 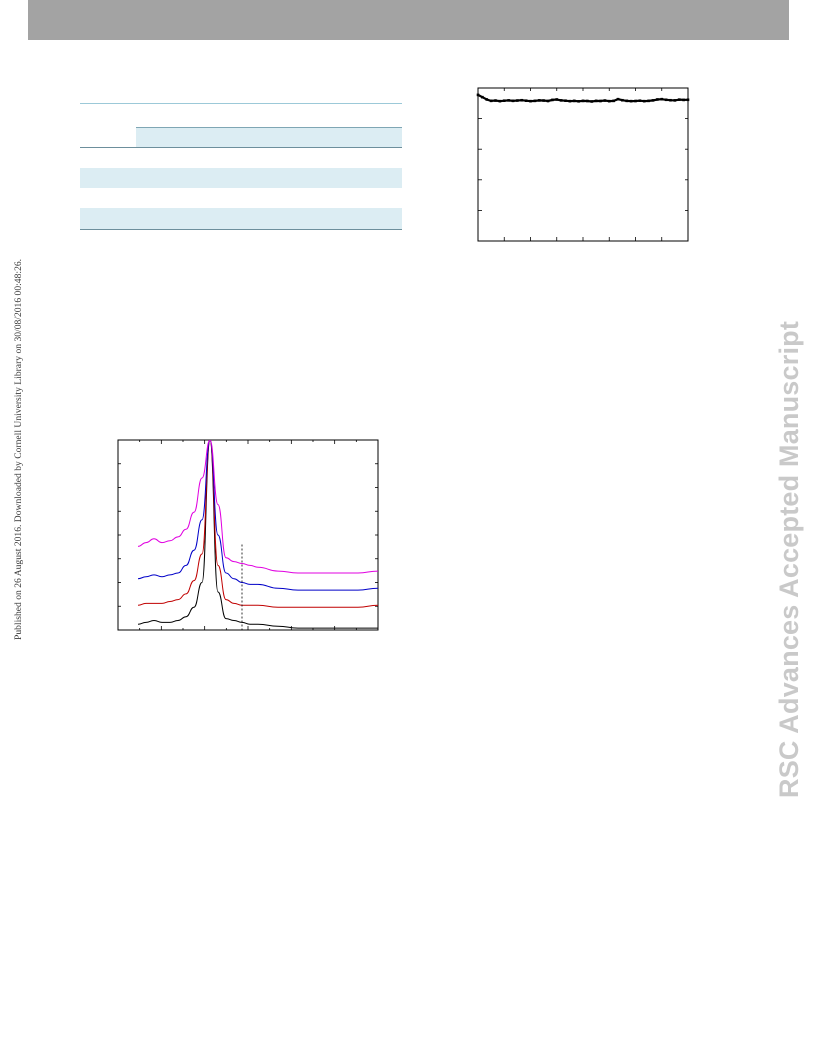 I want to click on table-subheader-band, so click(x=269, y=137).